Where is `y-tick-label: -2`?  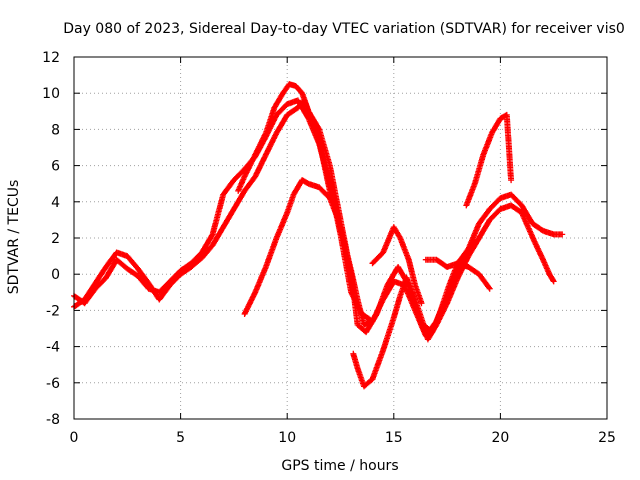
y-tick-label: -2 is located at coordinates (53, 311).